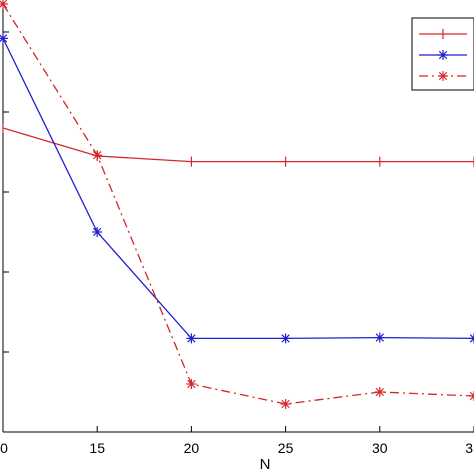 The width and height of the screenshot is (474, 474). What do you see at coordinates (4, 448) in the screenshot?
I see `x-tick-label: 0` at bounding box center [4, 448].